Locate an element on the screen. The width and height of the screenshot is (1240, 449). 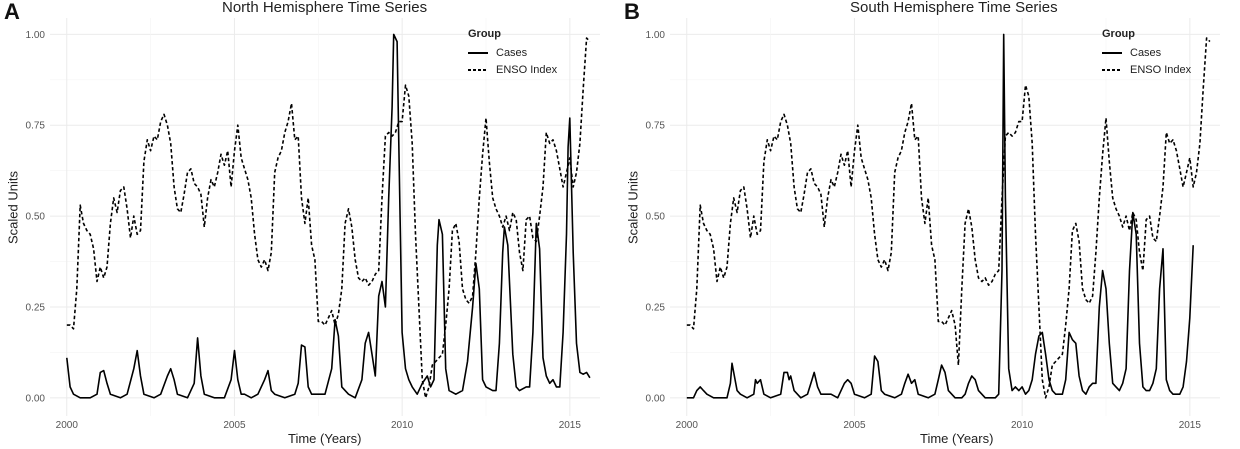
north-legend-title: Group is located at coordinates (484, 34).